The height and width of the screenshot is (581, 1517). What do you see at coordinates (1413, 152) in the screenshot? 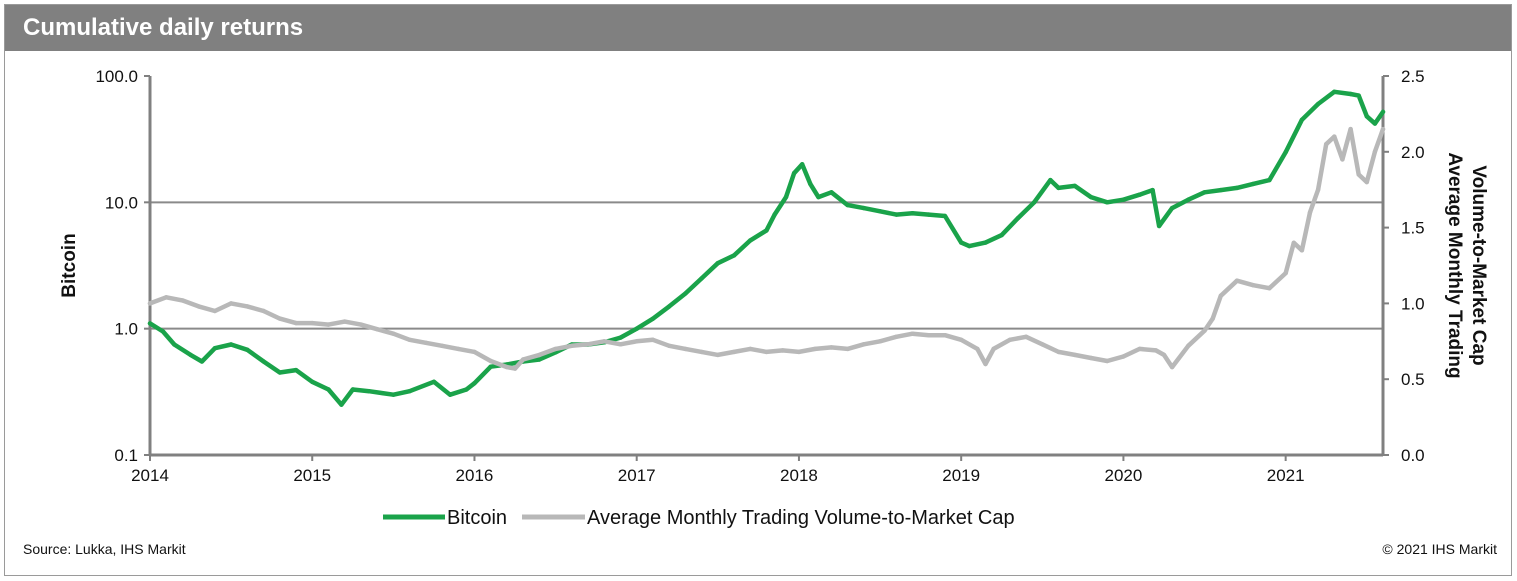
I see `y2-tick-label: 2.0` at bounding box center [1413, 152].